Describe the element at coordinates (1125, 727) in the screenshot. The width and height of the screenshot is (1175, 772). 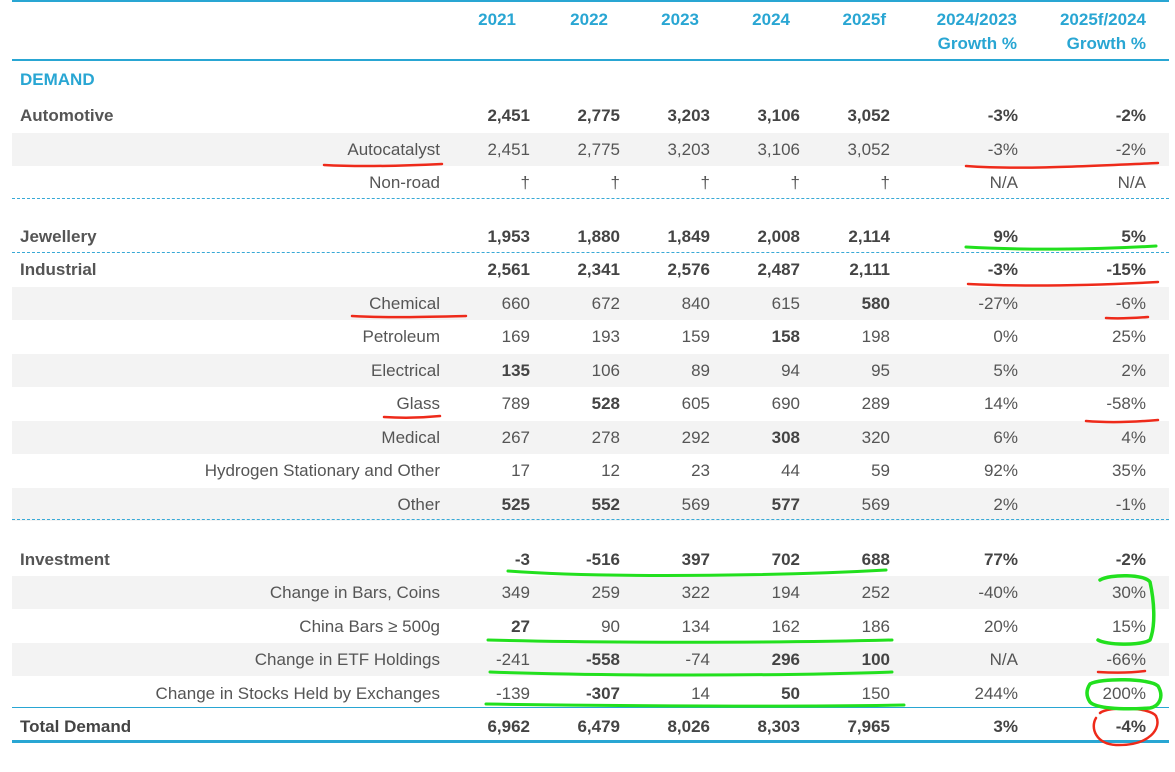
I see `red-circle-total-growth` at that location.